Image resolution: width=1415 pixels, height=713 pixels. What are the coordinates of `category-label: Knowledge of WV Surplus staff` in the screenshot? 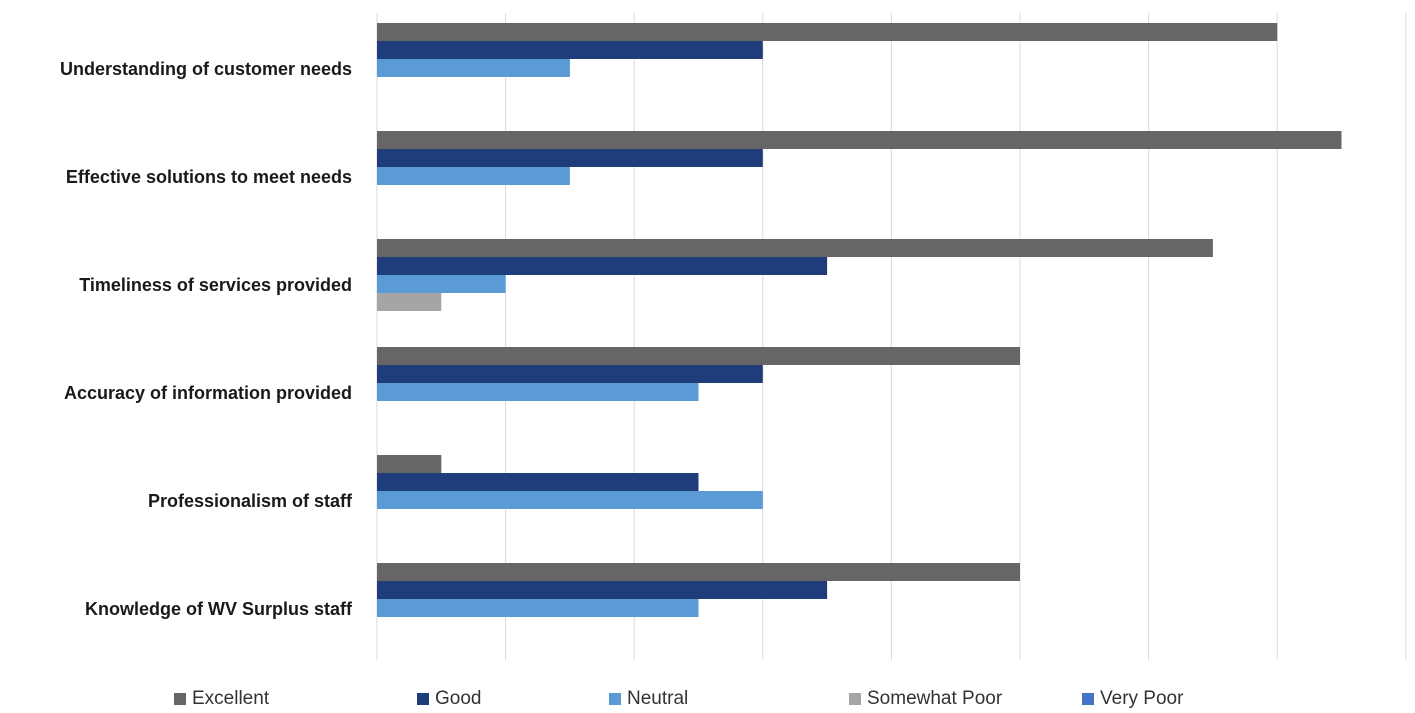 It's located at (219, 609).